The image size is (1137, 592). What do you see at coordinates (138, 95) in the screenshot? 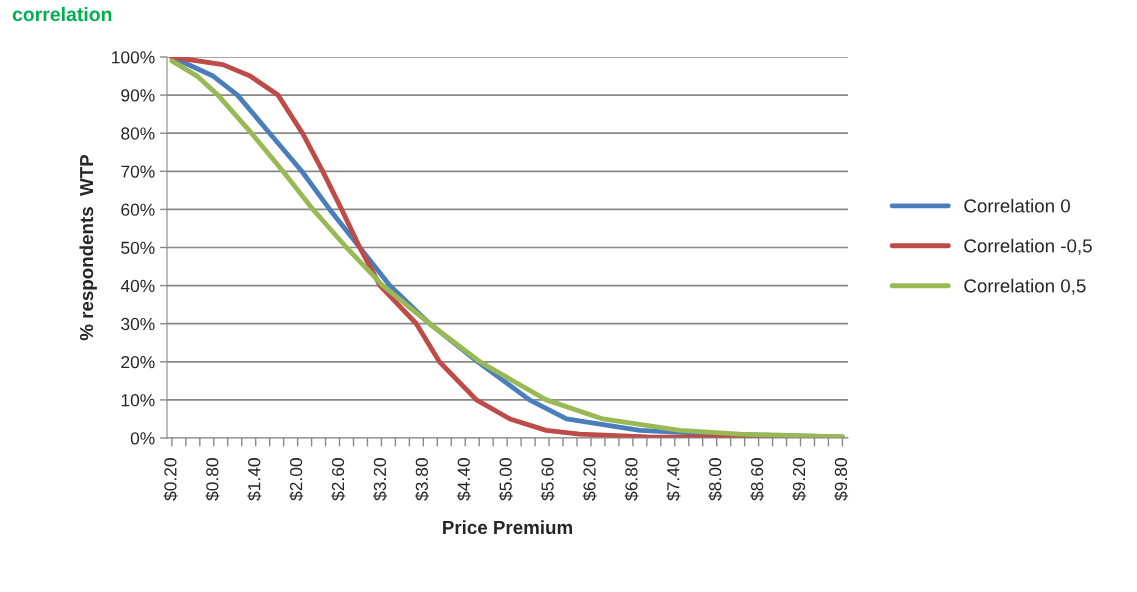
I see `y-tick-label: 90%` at bounding box center [138, 95].